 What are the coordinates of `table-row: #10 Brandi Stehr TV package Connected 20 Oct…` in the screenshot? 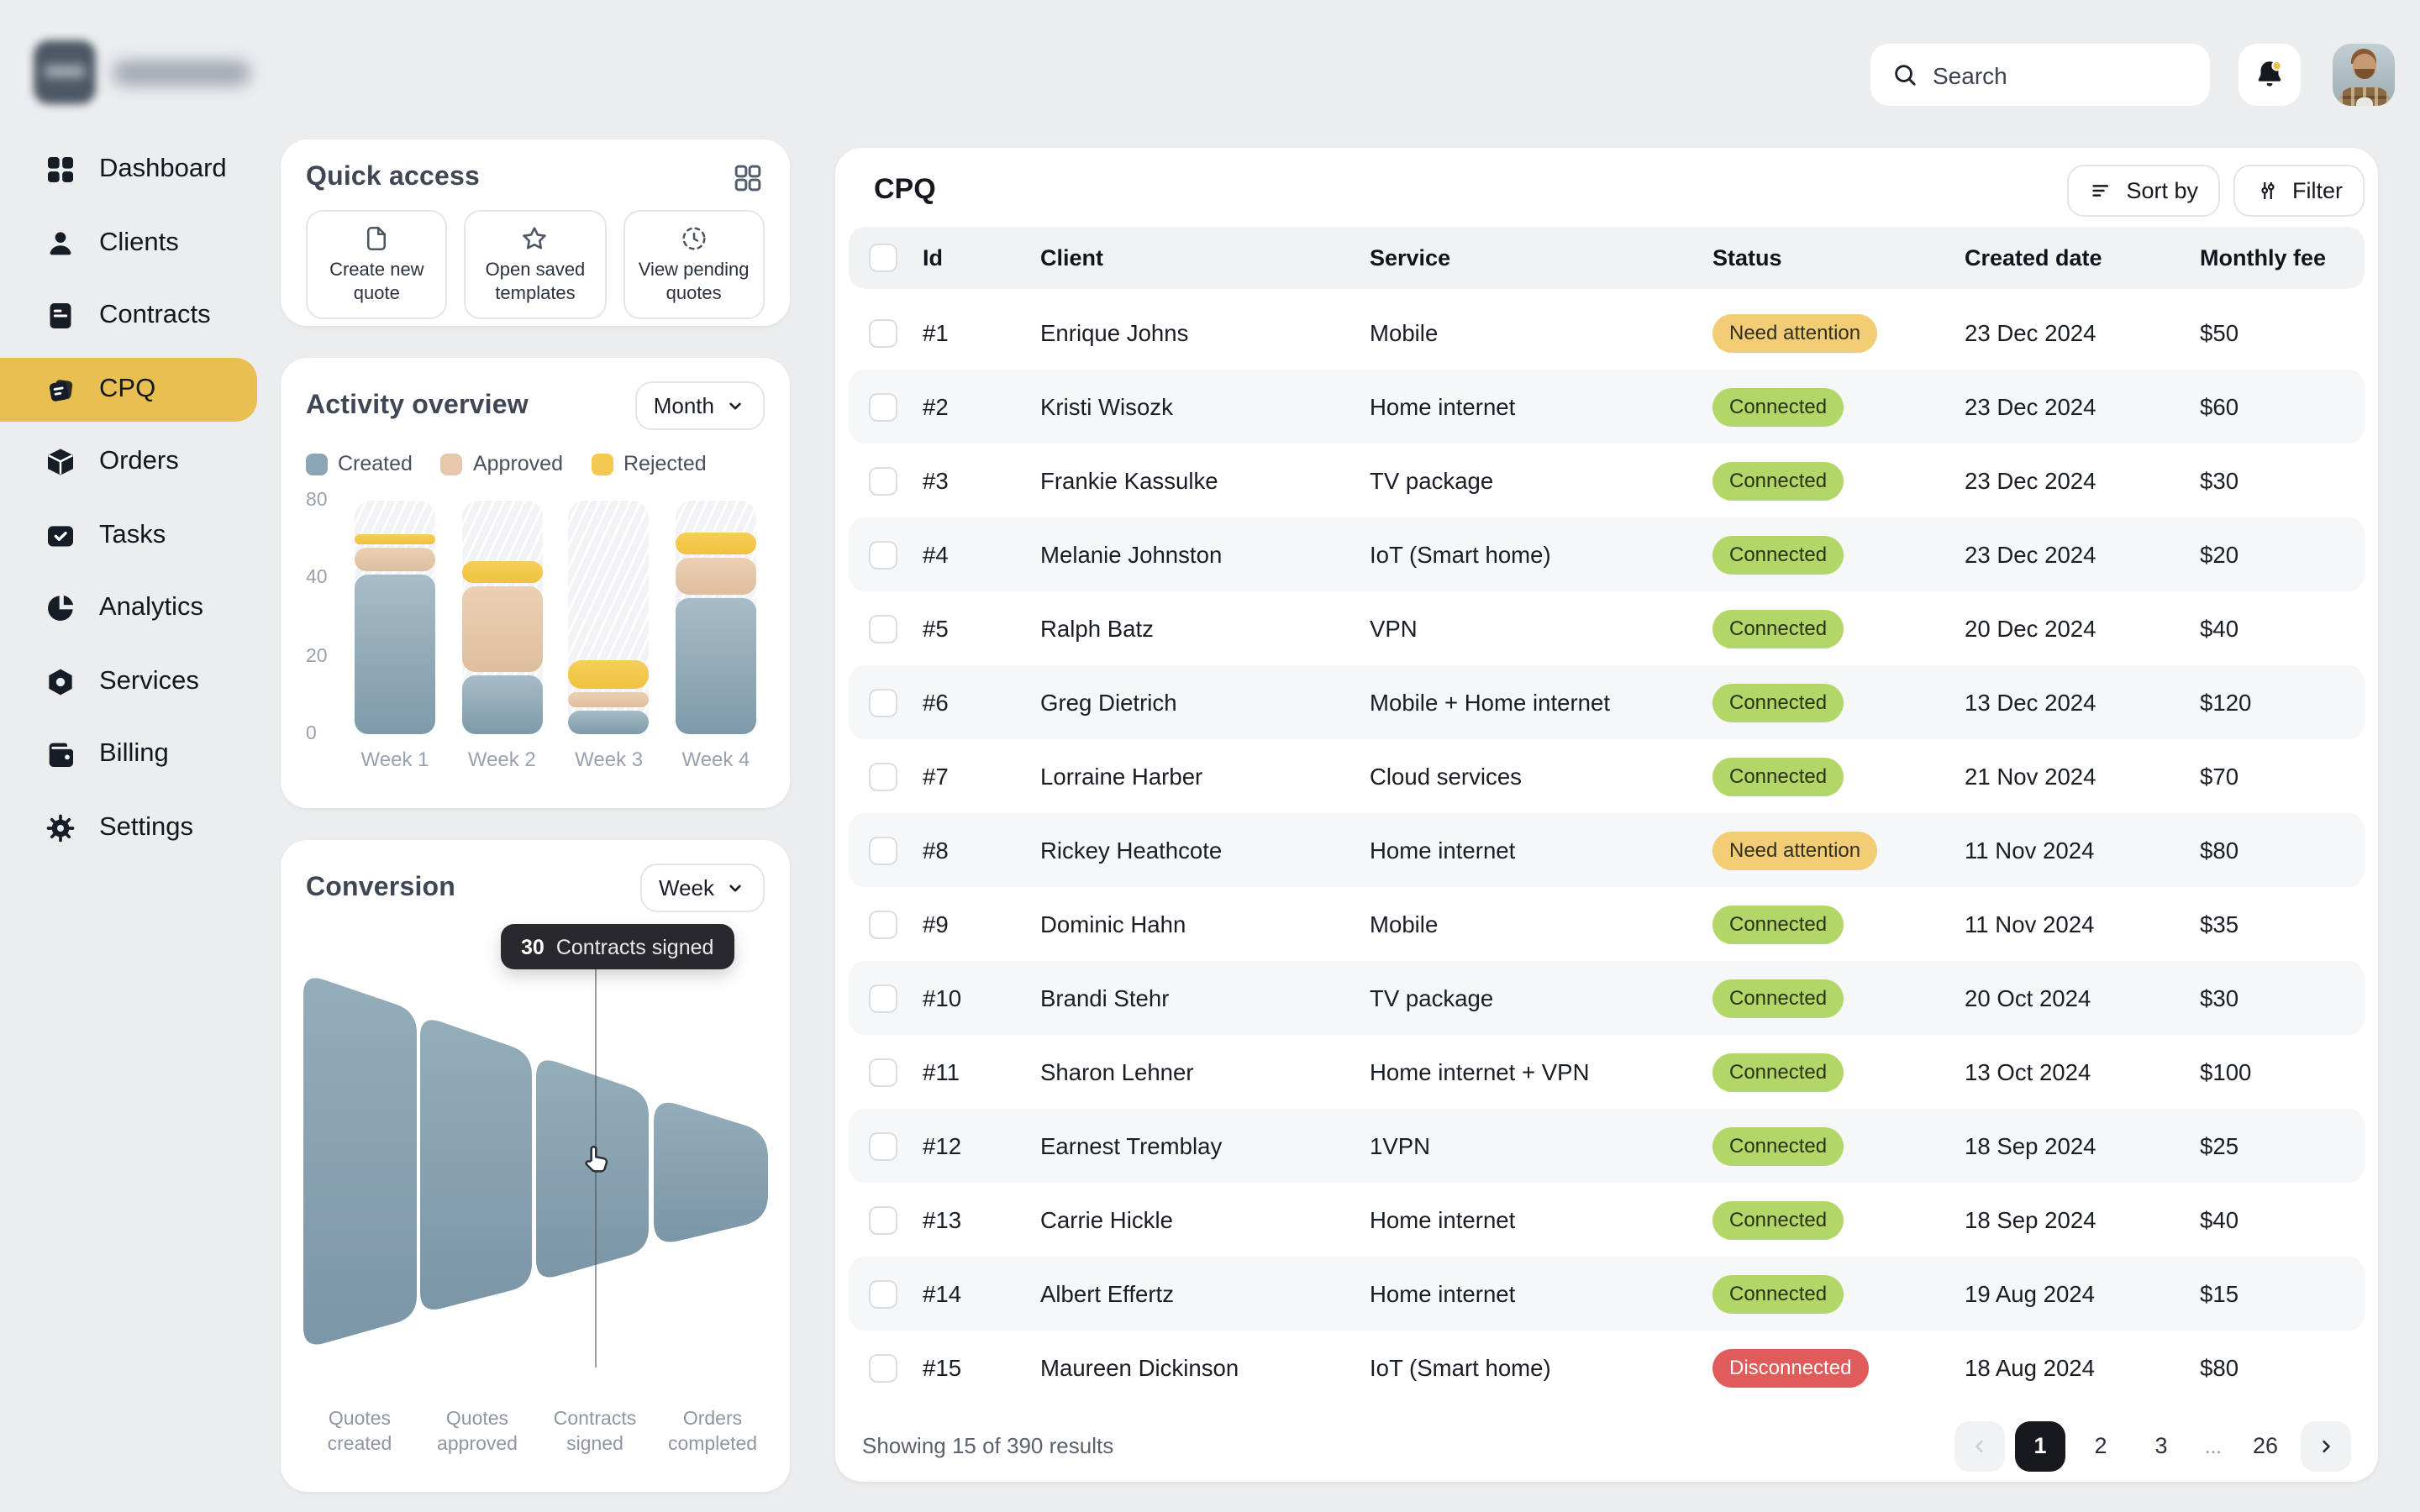 It's located at (1607, 998).